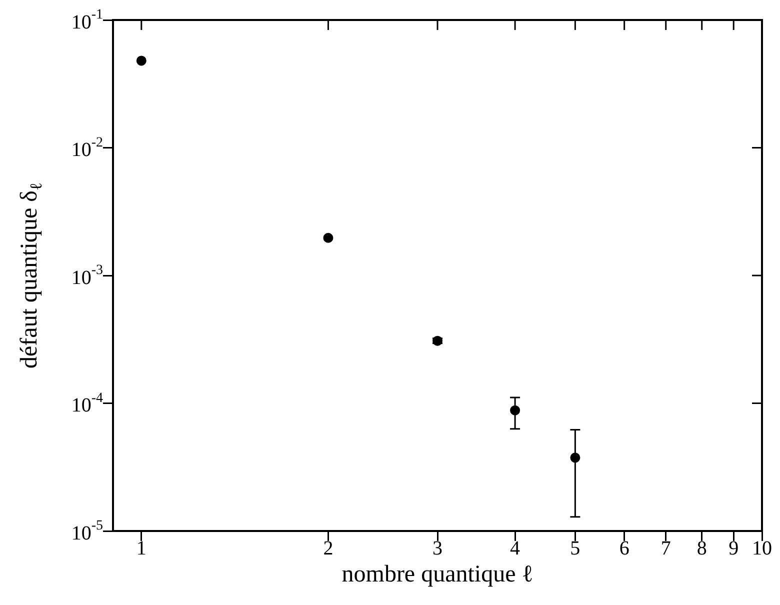 This screenshot has height=605, width=780. I want to click on x-tick-label: 3, so click(437, 548).